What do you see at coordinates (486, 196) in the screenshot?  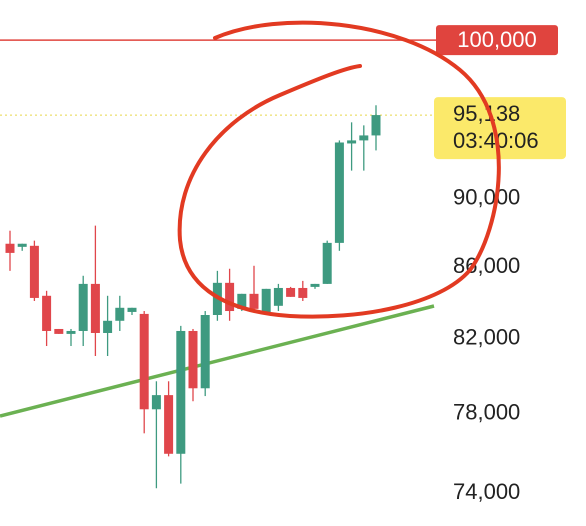 I see `y-tick-label: 90,000` at bounding box center [486, 196].